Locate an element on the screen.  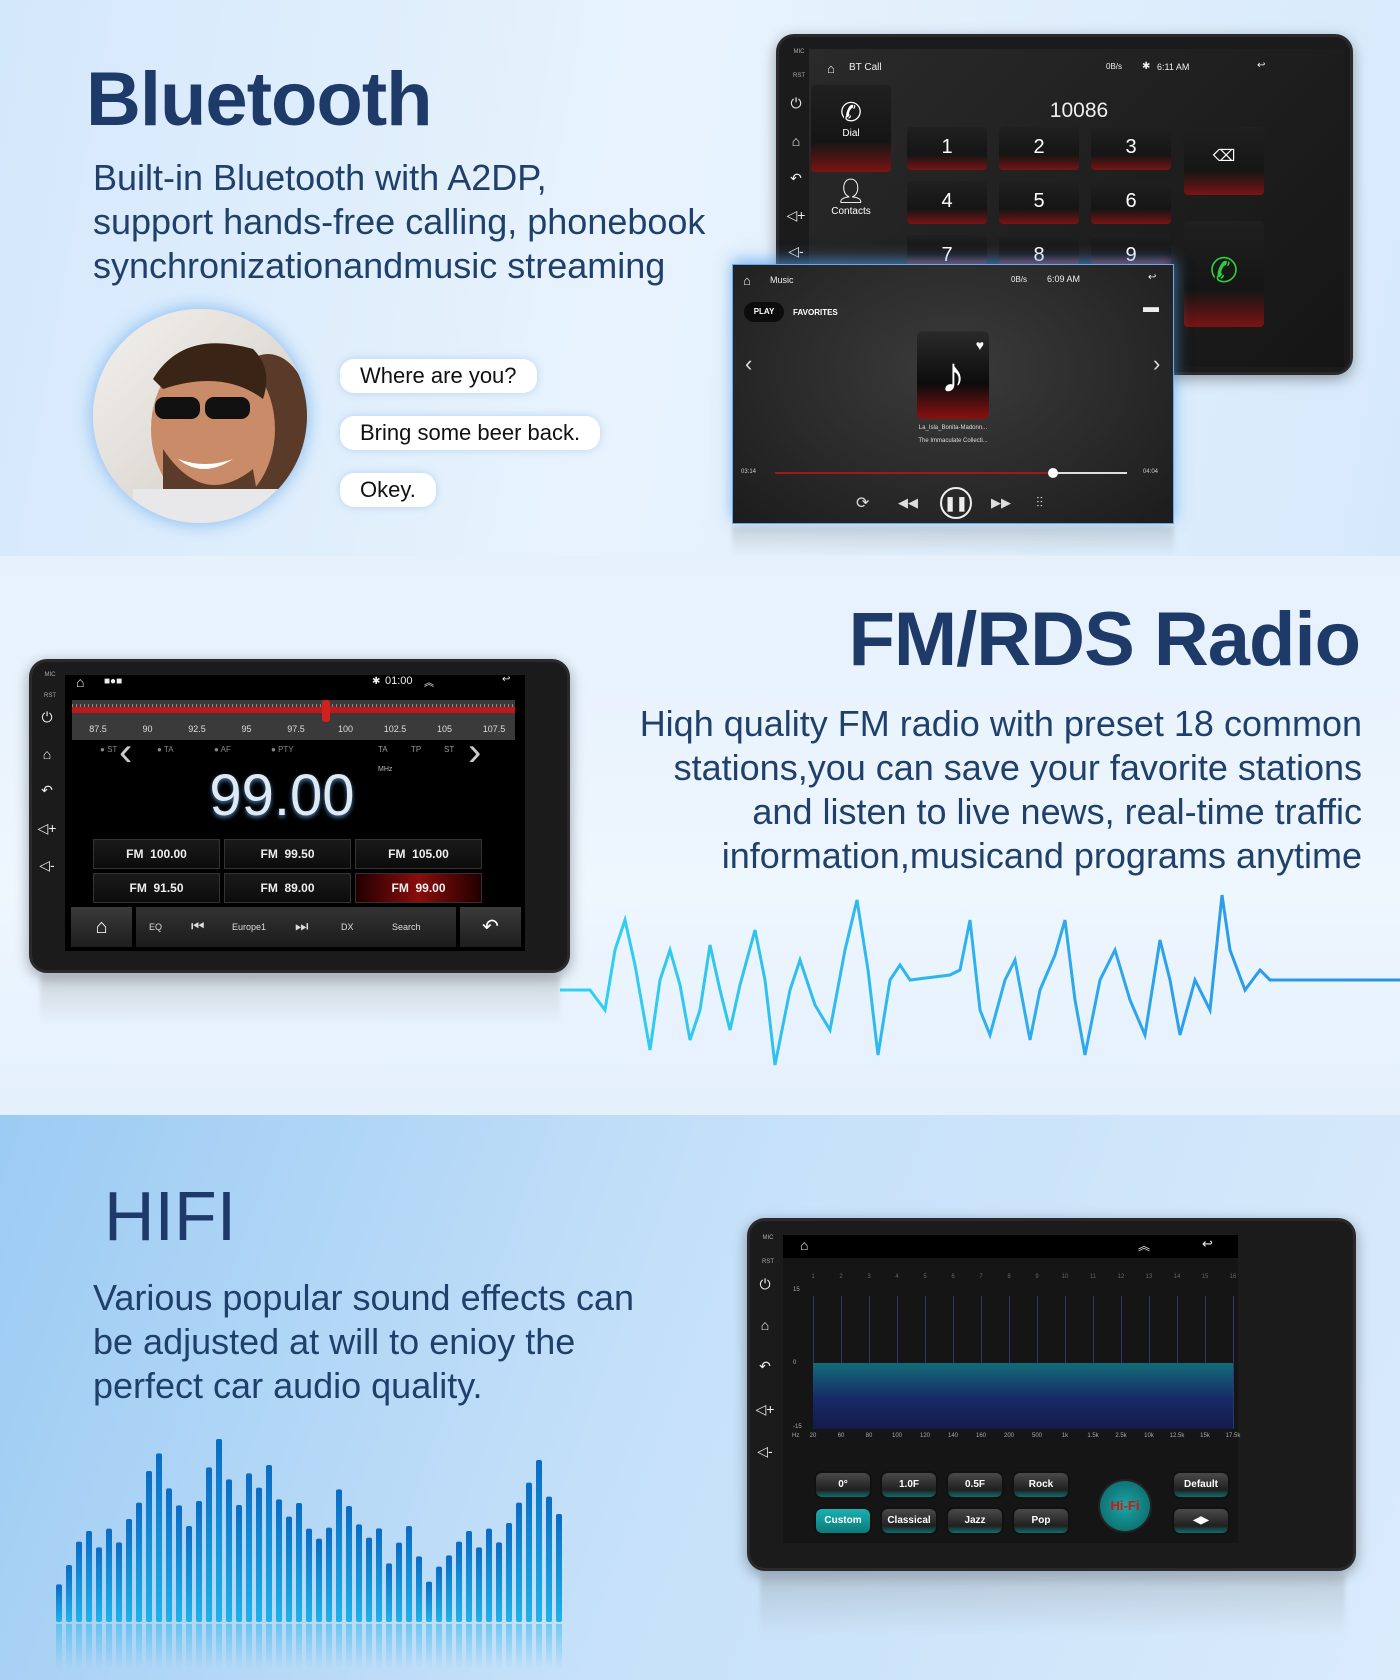
heart-icon: ♥ is located at coordinates (979, 345).